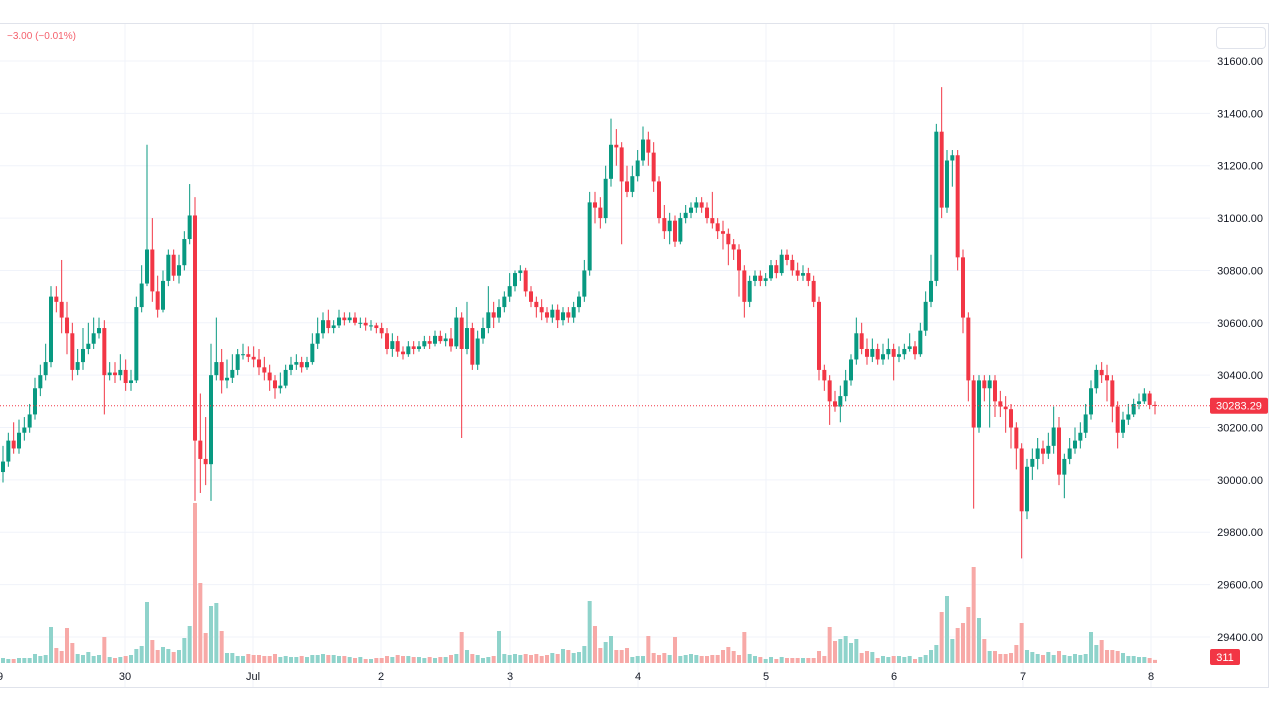 The height and width of the screenshot is (720, 1280). What do you see at coordinates (577, 677) in the screenshot?
I see `time-axis: 29 30 Jul 2 3 4 5 6 7 8` at bounding box center [577, 677].